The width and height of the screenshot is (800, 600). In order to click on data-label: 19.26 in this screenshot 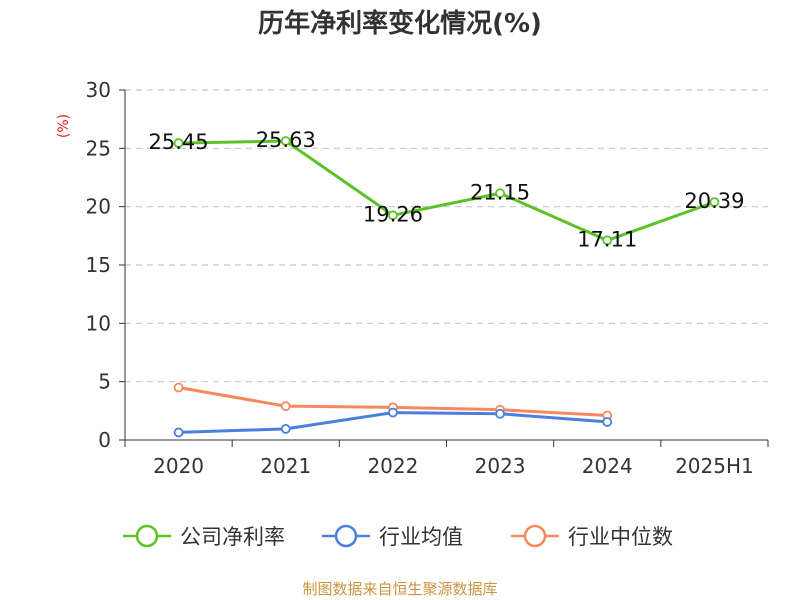, I will do `click(393, 214)`.